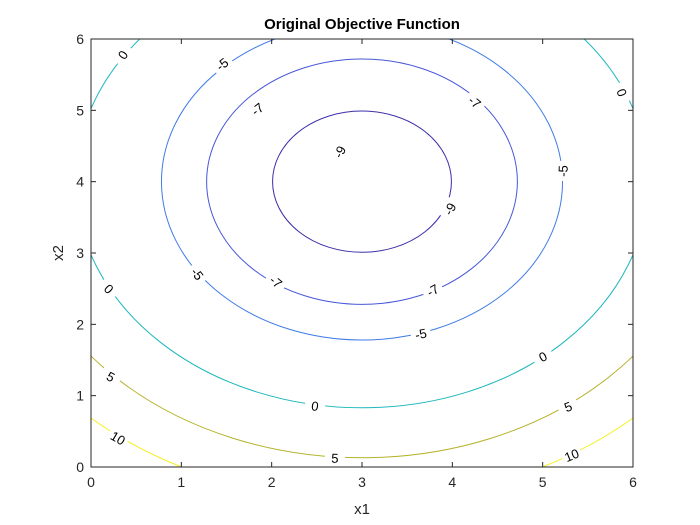  Describe the element at coordinates (272, 482) in the screenshot. I see `x-tick-label: 2` at that location.